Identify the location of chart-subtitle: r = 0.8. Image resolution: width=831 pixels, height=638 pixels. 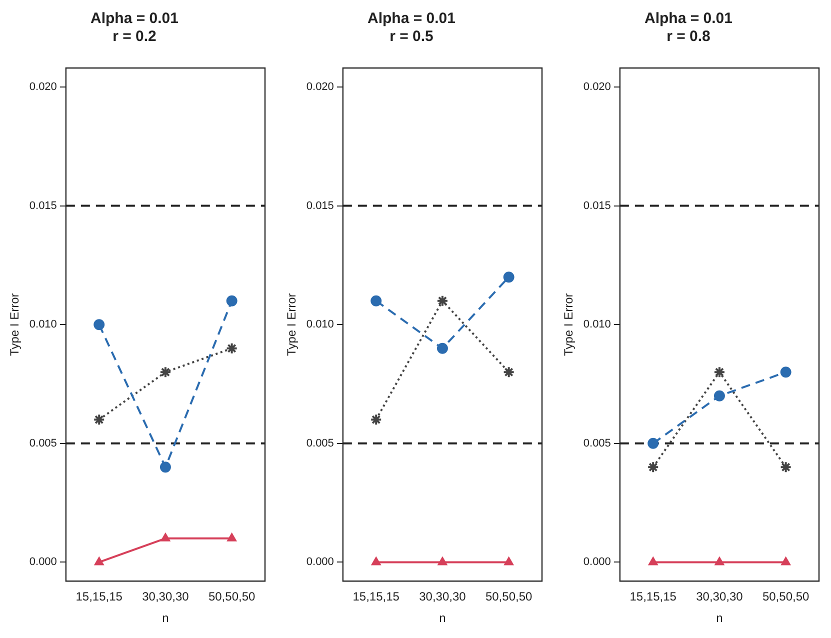
(688, 37).